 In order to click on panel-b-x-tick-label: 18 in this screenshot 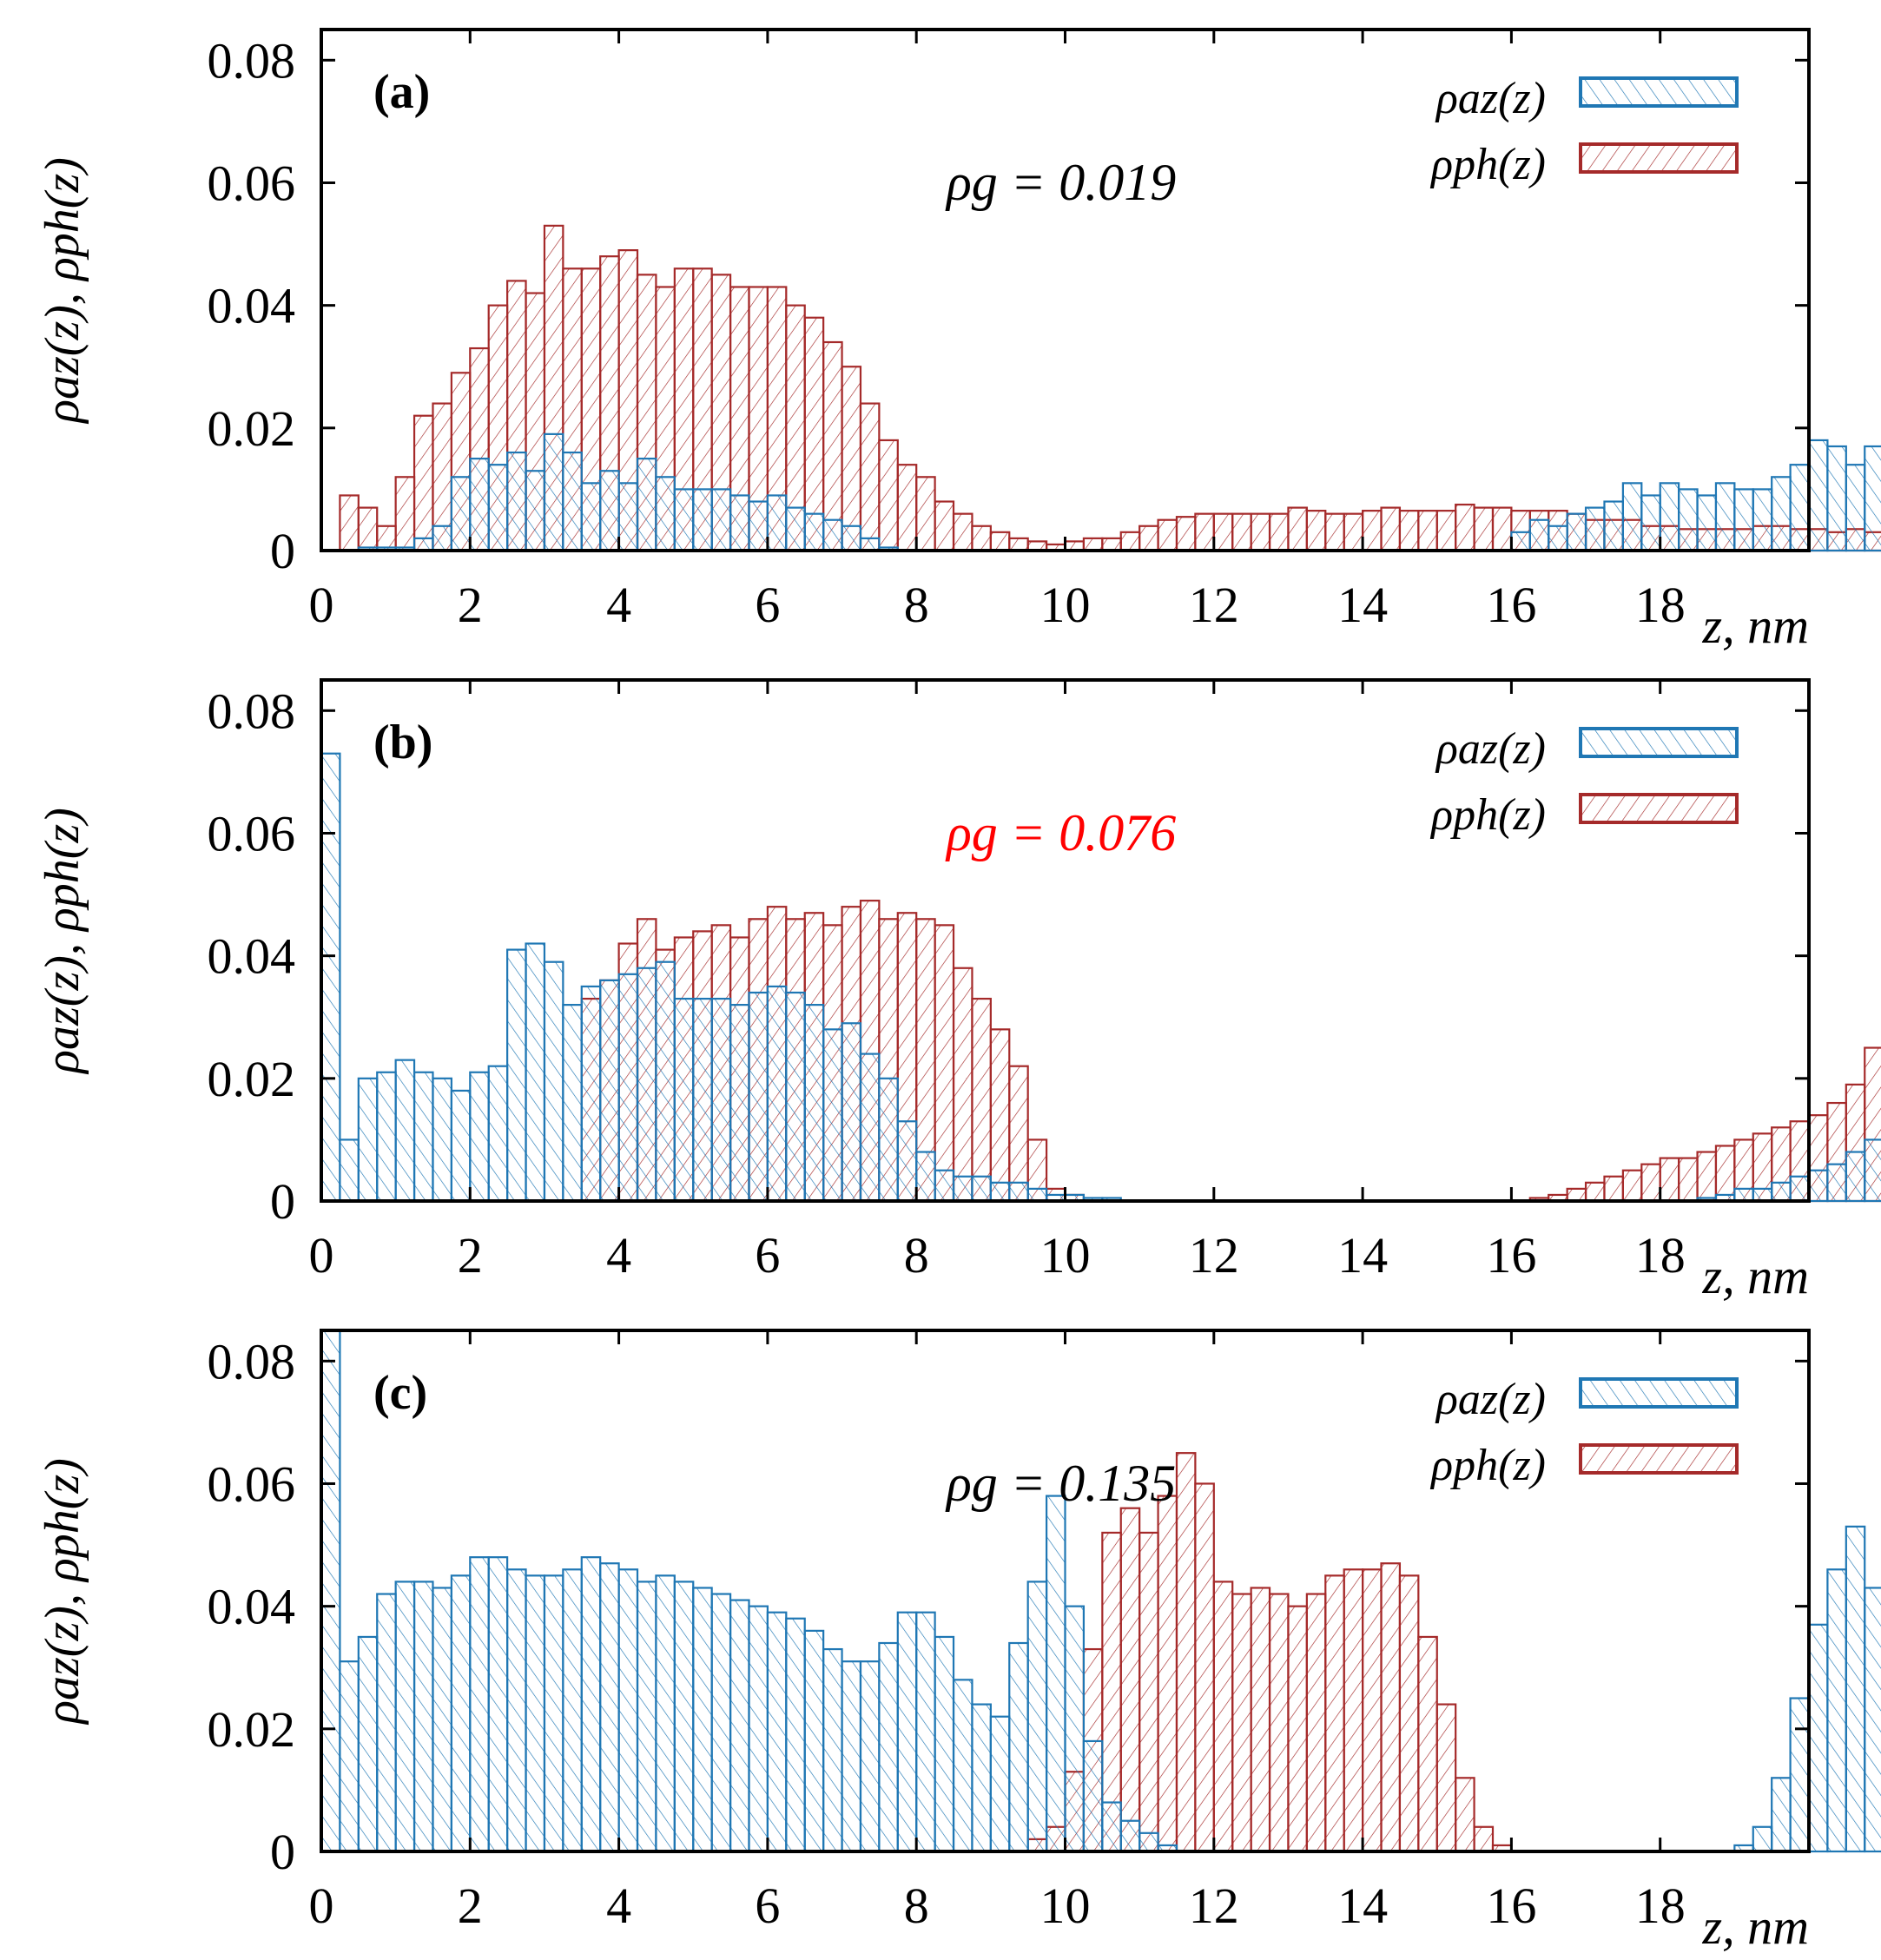, I will do `click(1661, 1255)`.